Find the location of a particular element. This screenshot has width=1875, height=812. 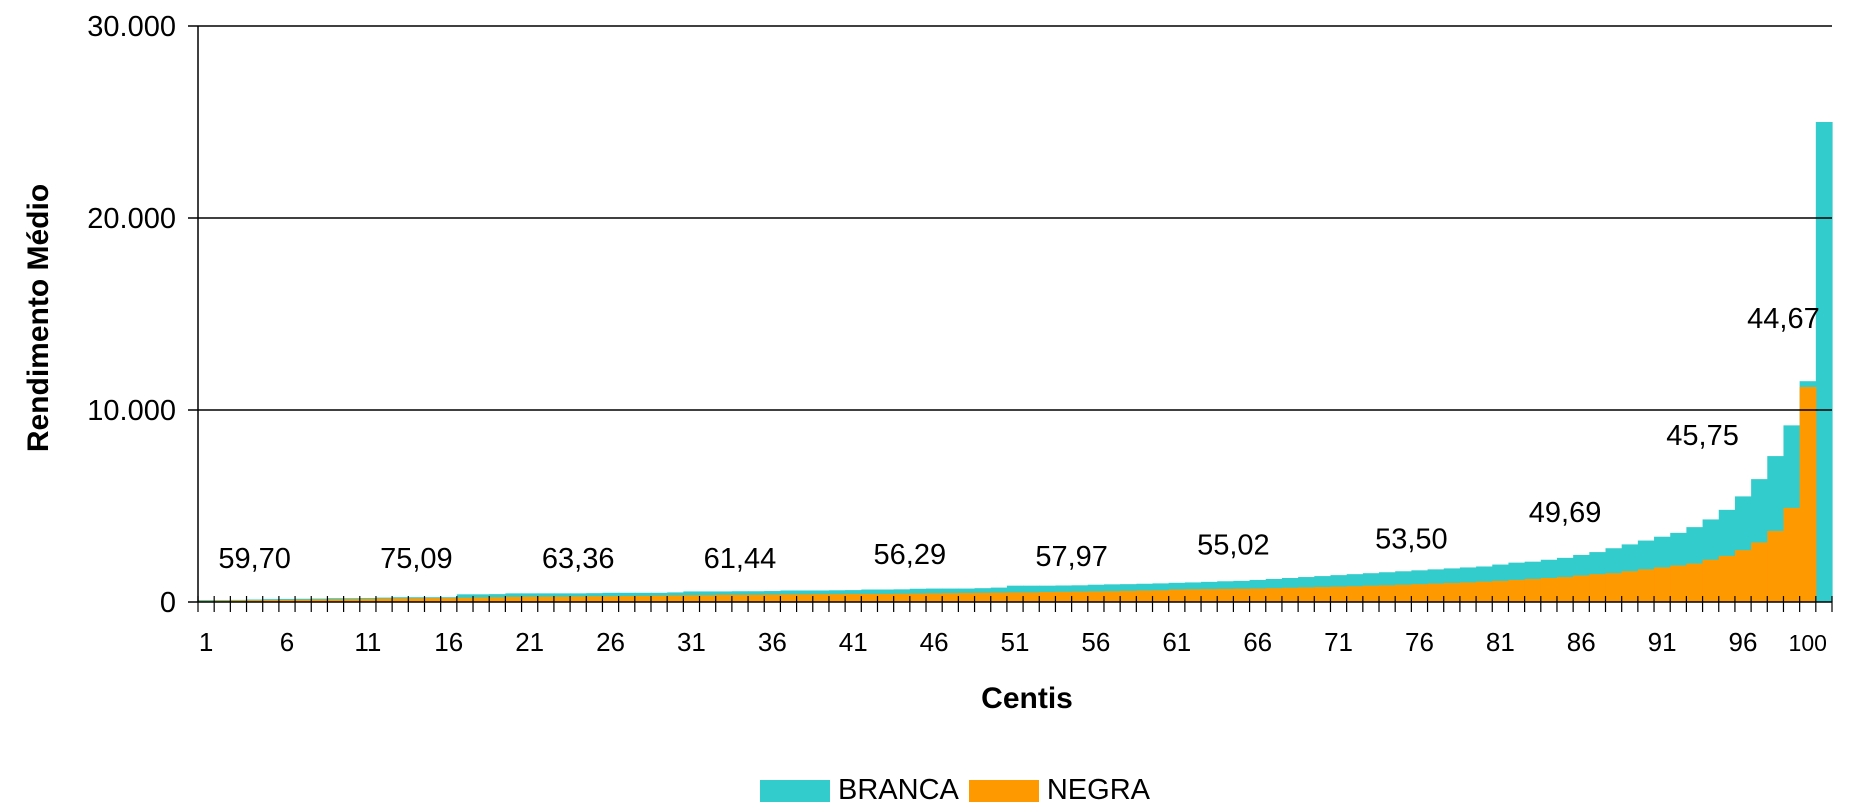

x-tick-label: 46 is located at coordinates (934, 642).